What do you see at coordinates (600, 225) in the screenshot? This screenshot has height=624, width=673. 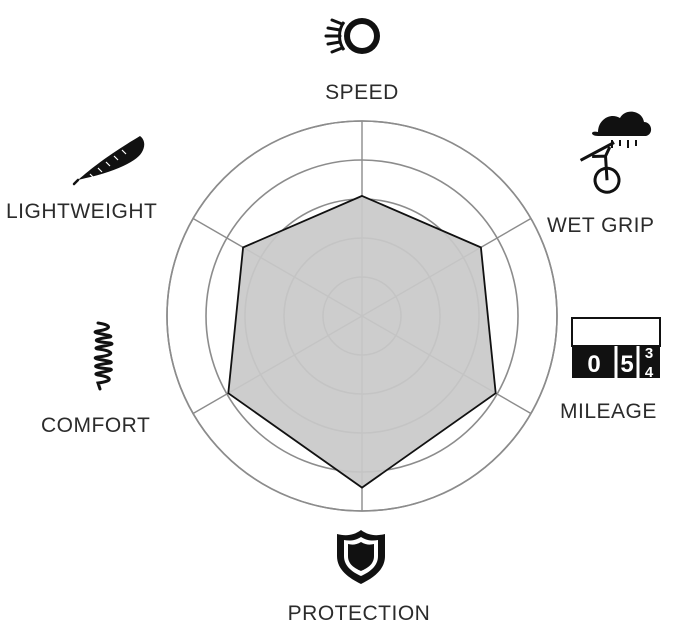 I see `axis-label-wet-grip: WET GRIP` at bounding box center [600, 225].